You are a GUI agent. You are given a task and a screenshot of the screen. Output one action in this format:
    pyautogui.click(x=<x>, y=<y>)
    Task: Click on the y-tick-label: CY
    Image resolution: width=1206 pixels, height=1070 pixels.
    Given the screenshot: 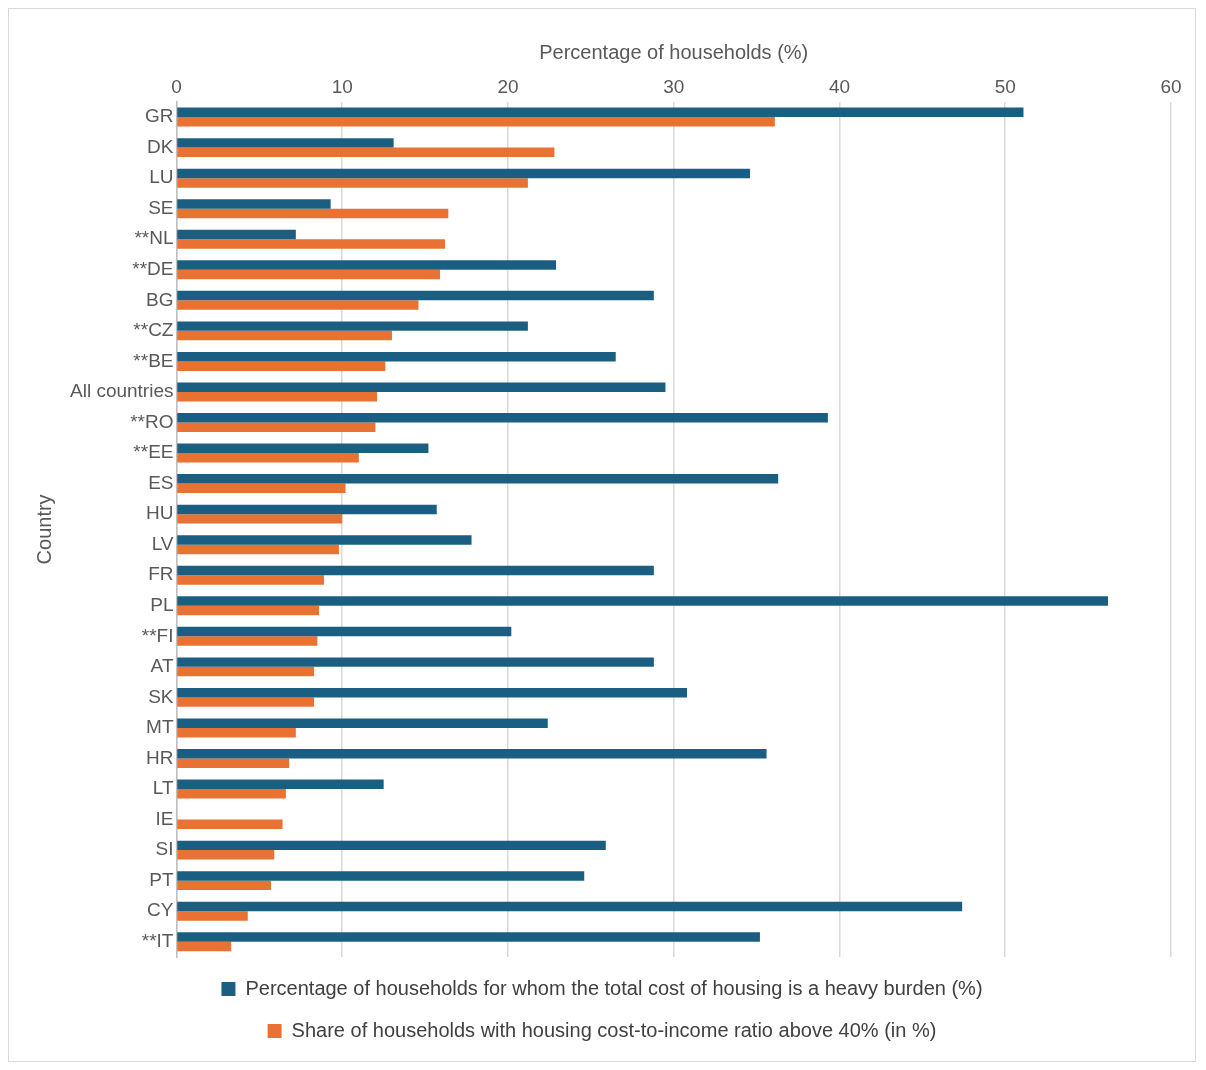 What is the action you would take?
    pyautogui.click(x=160, y=910)
    